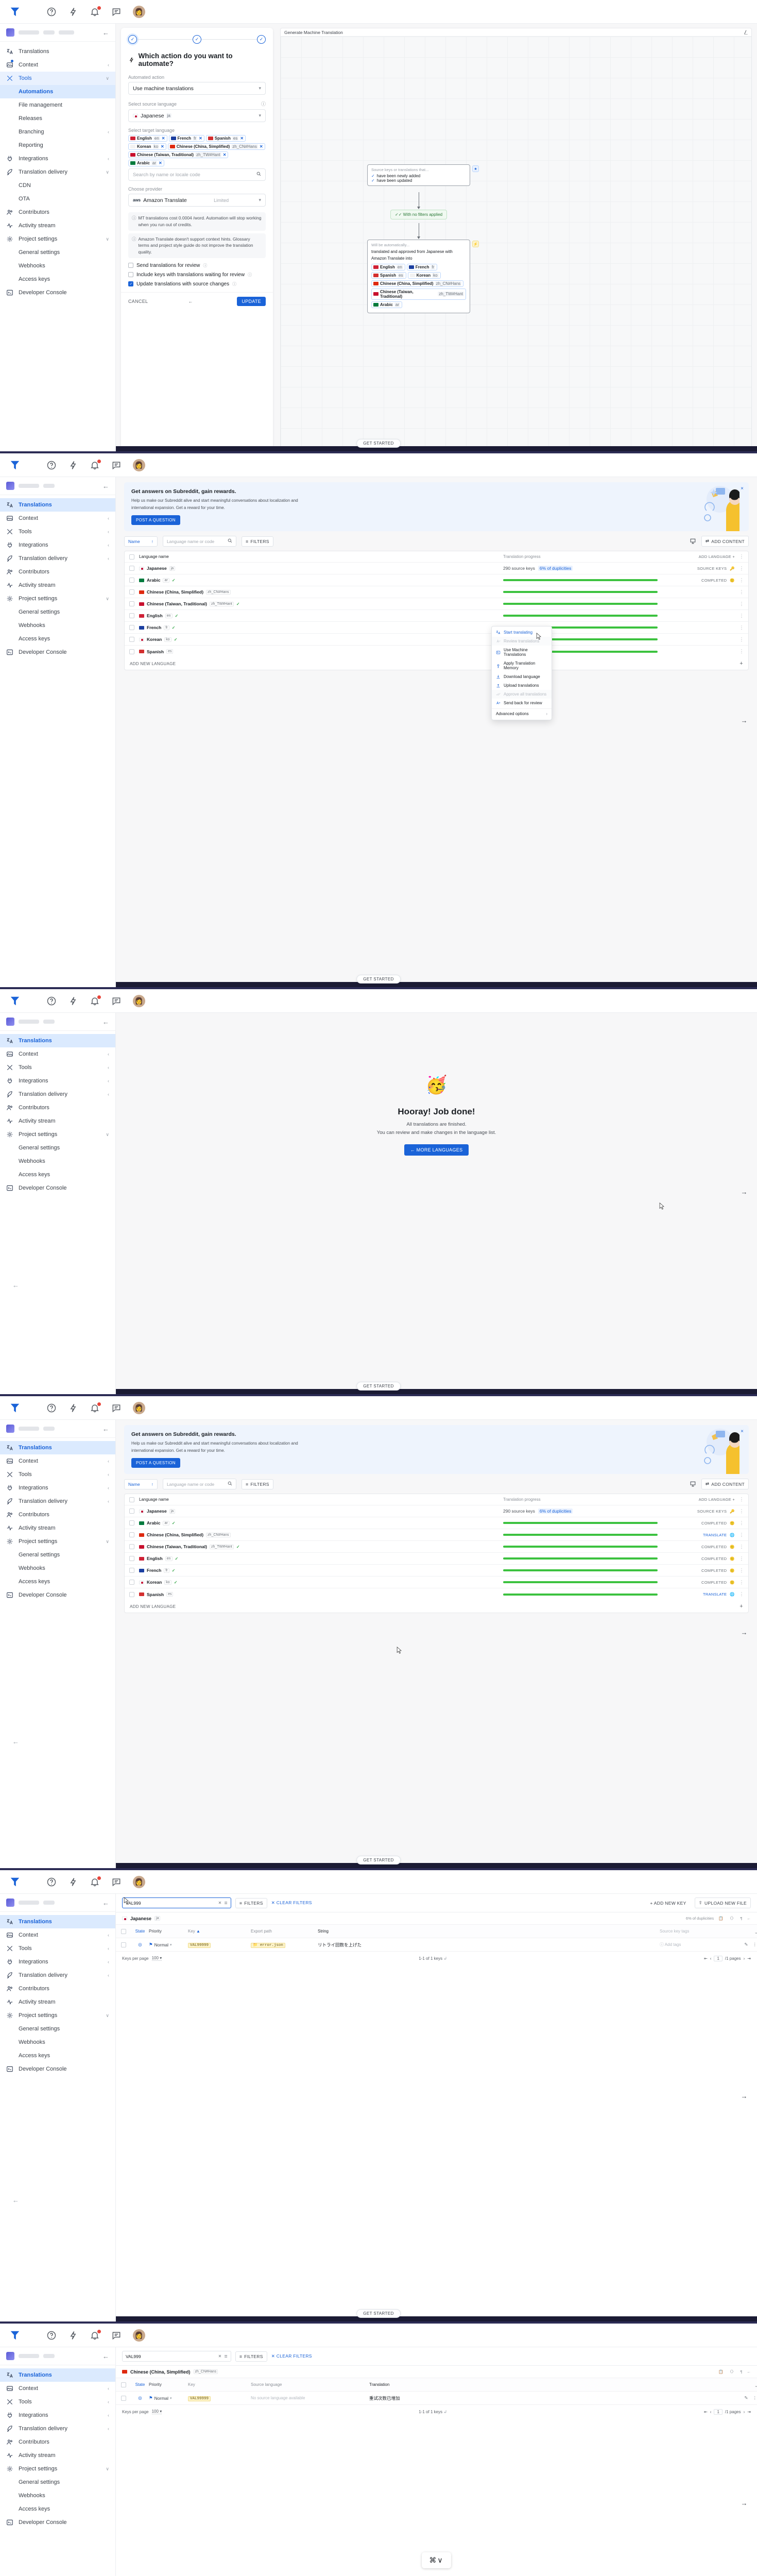  Describe the element at coordinates (436, 640) in the screenshot. I see `table-row: Korean ko ✓ ⋮` at that location.